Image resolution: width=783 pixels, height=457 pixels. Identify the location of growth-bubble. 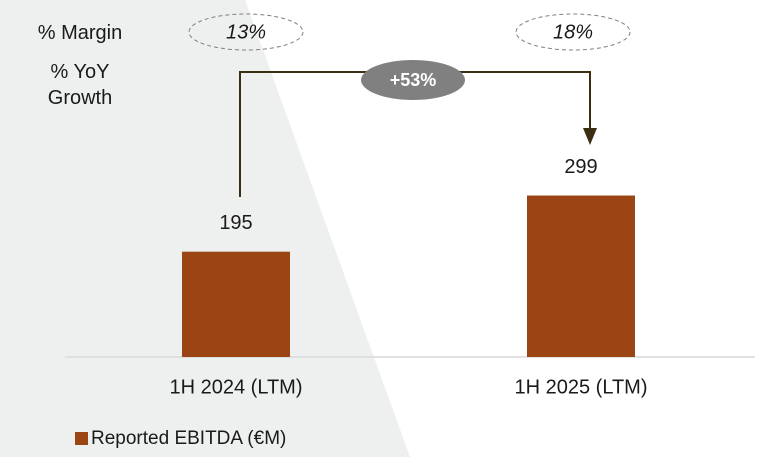
(413, 80).